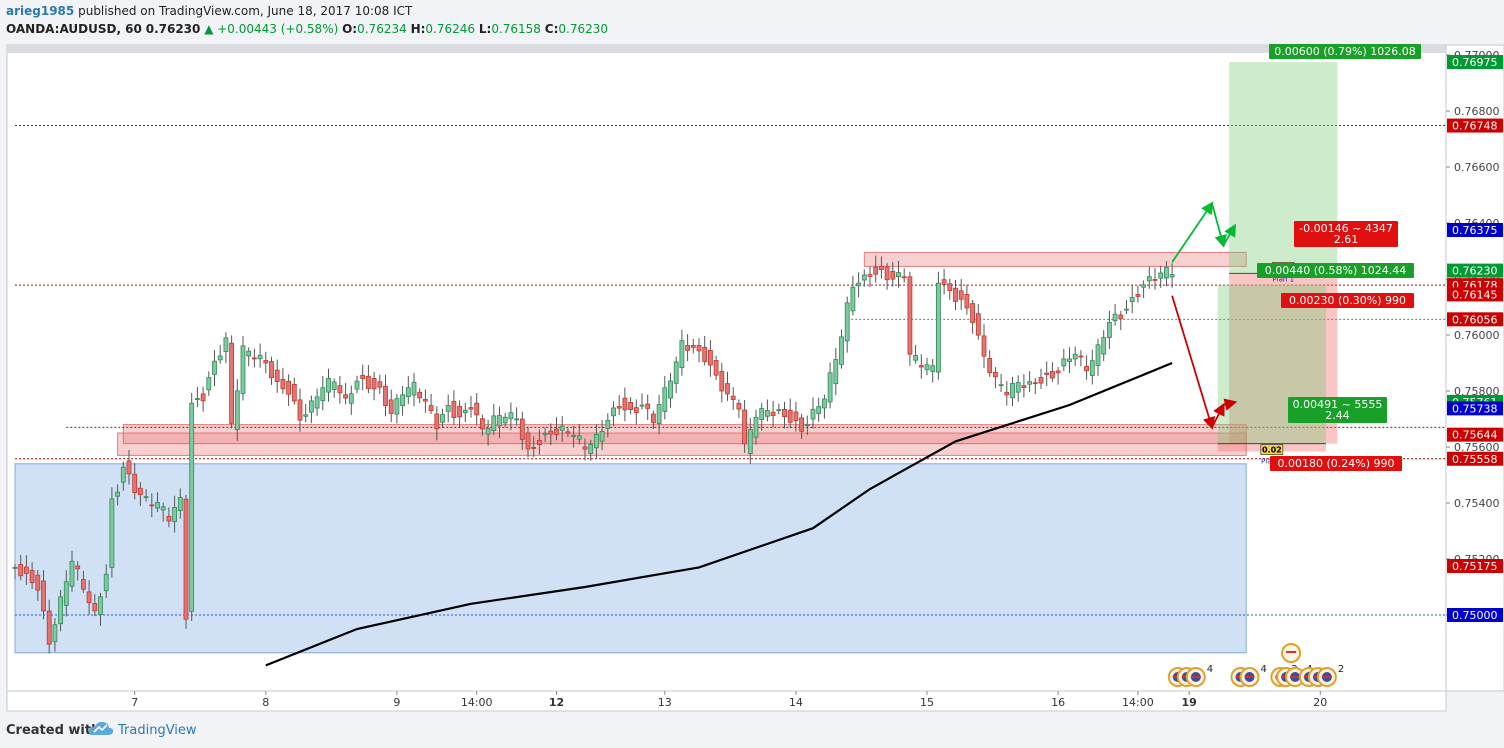  What do you see at coordinates (1475, 294) in the screenshot?
I see `price-label: 0.76145` at bounding box center [1475, 294].